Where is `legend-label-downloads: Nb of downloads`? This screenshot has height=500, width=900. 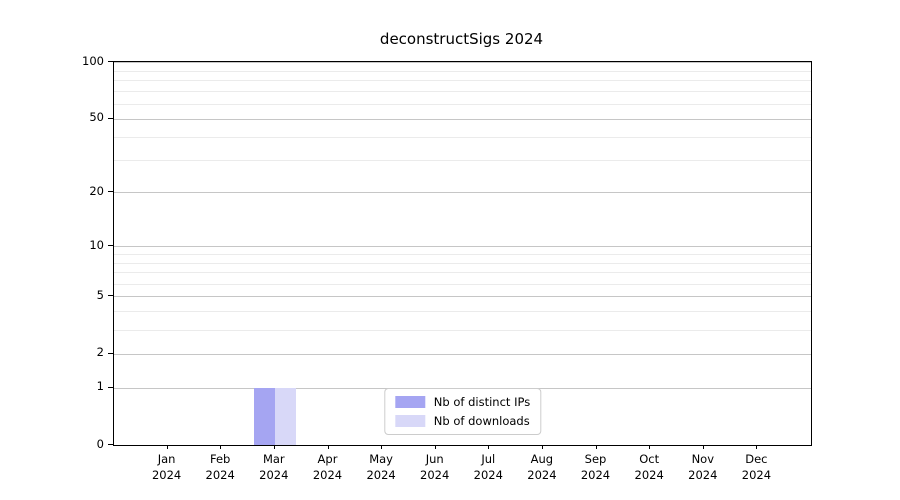 legend-label-downloads: Nb of downloads is located at coordinates (481, 421).